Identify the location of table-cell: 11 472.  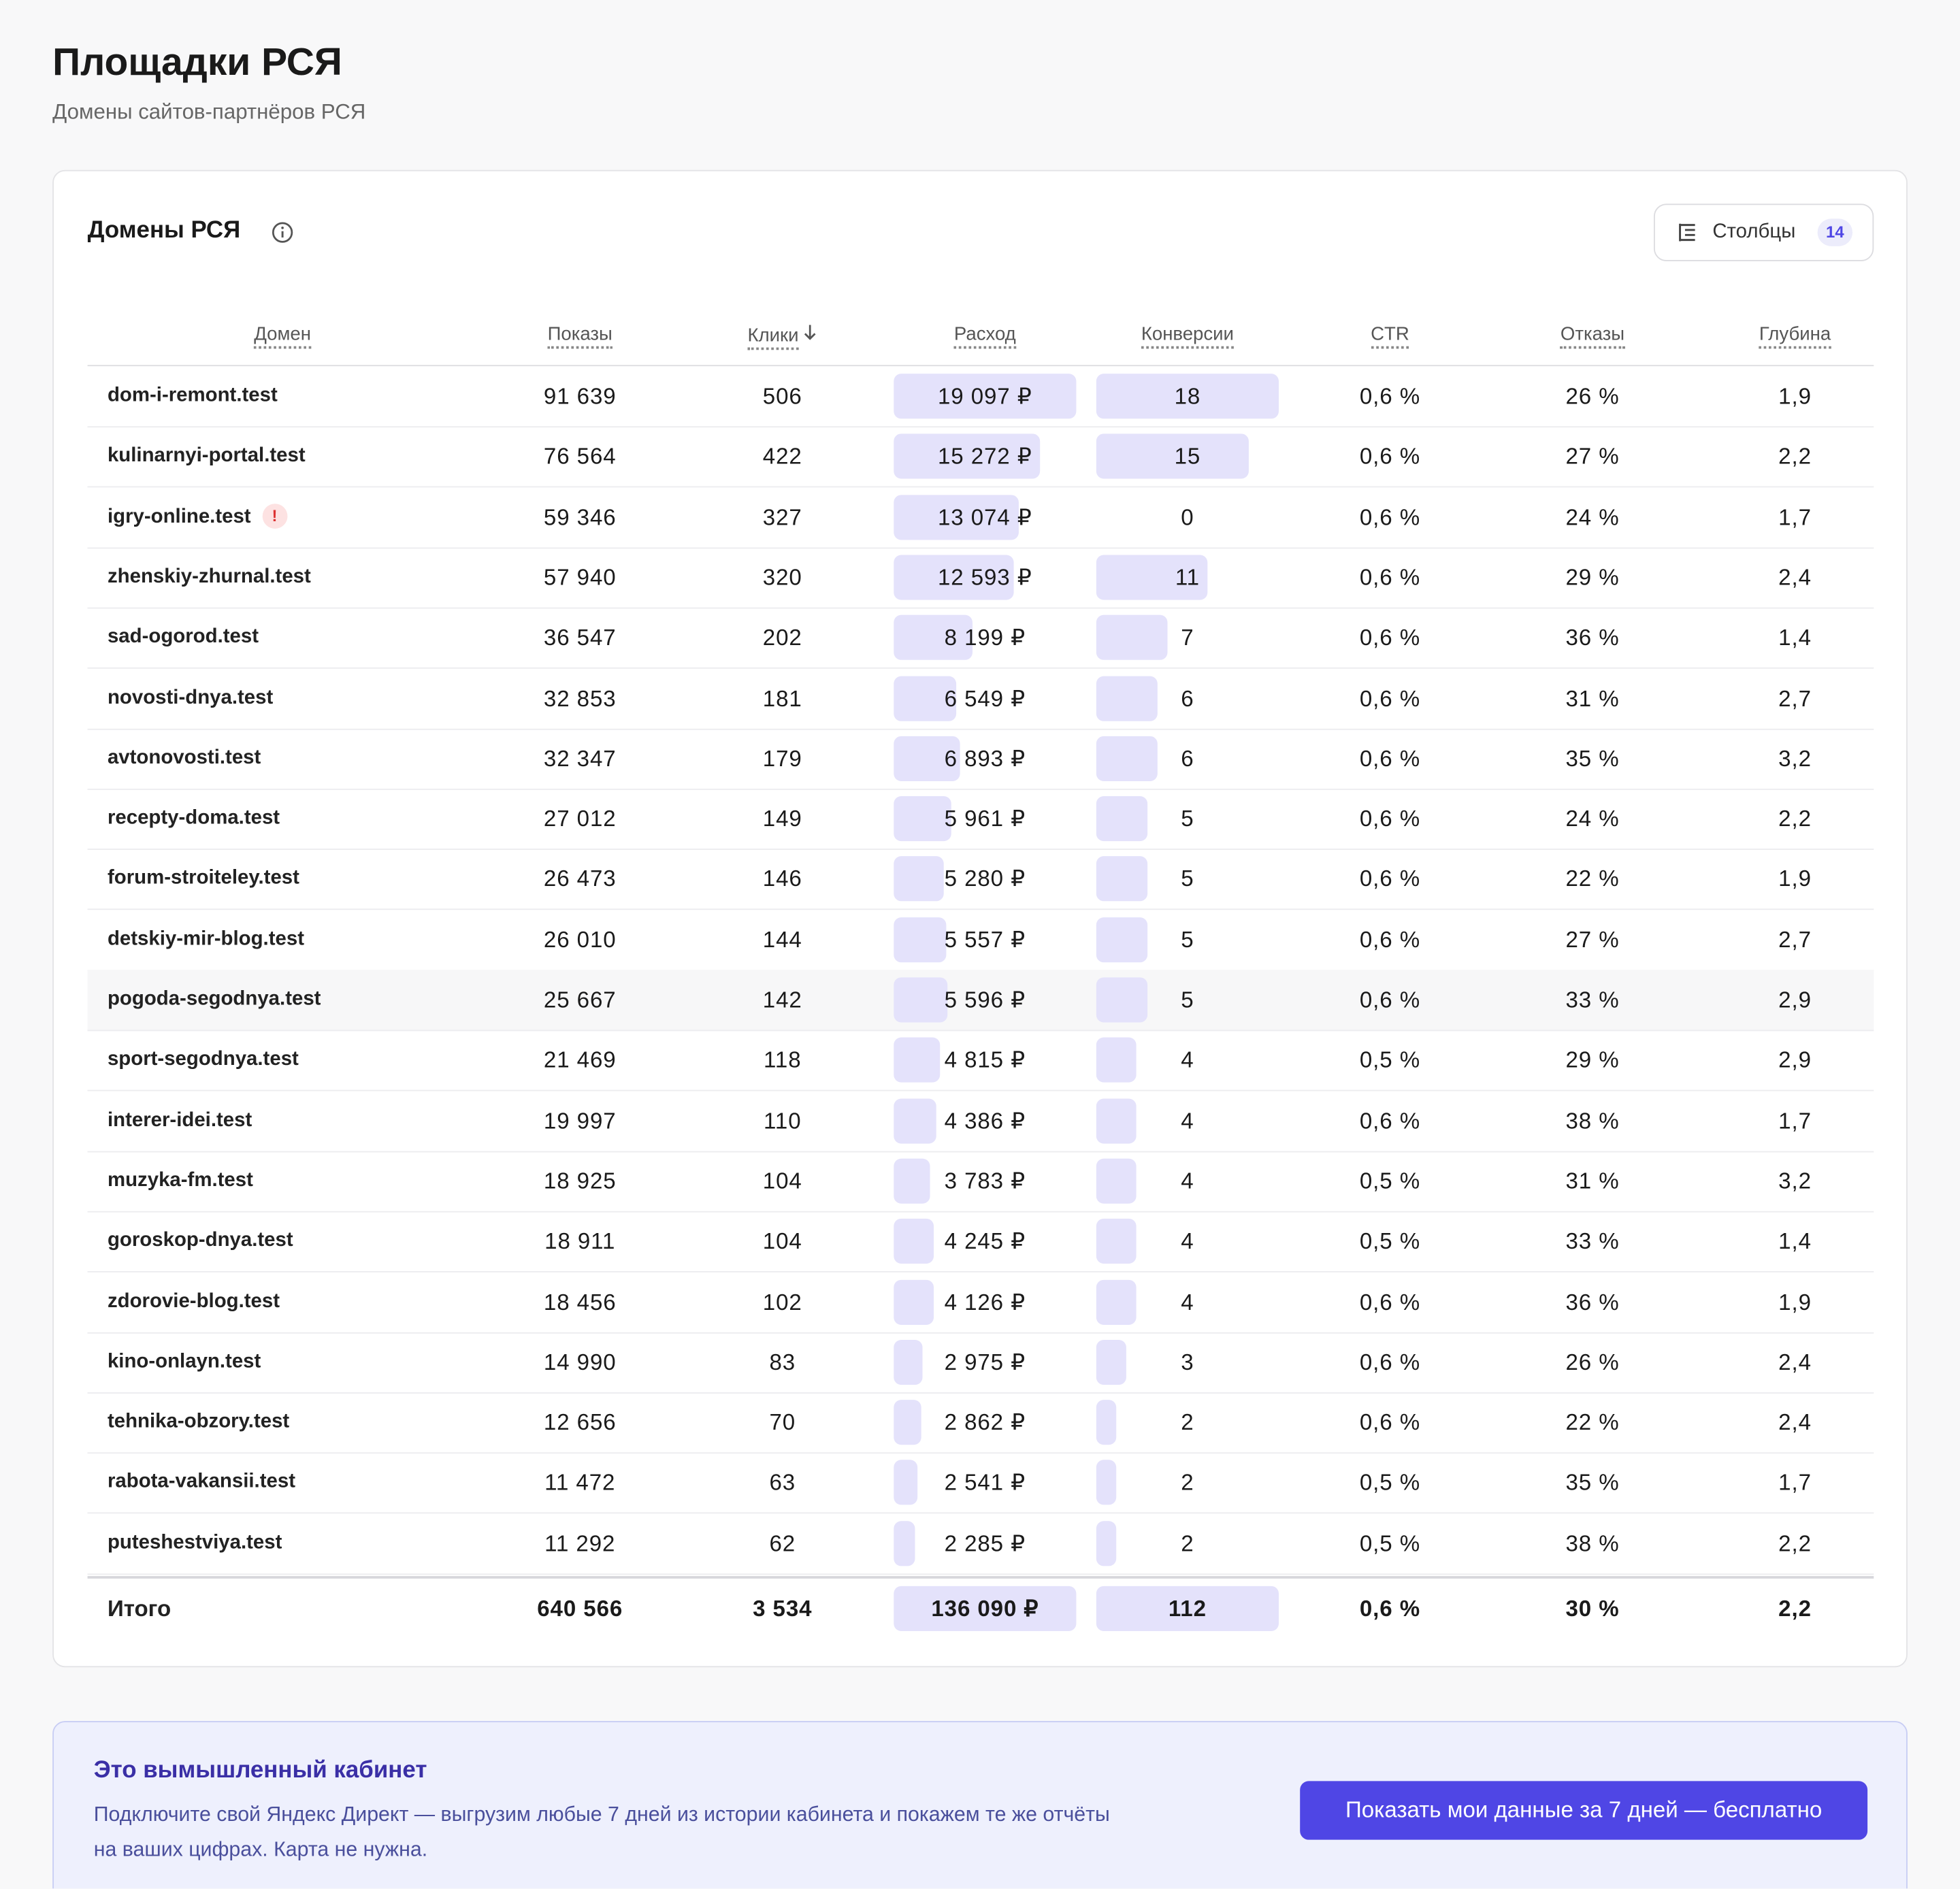
(580, 1483).